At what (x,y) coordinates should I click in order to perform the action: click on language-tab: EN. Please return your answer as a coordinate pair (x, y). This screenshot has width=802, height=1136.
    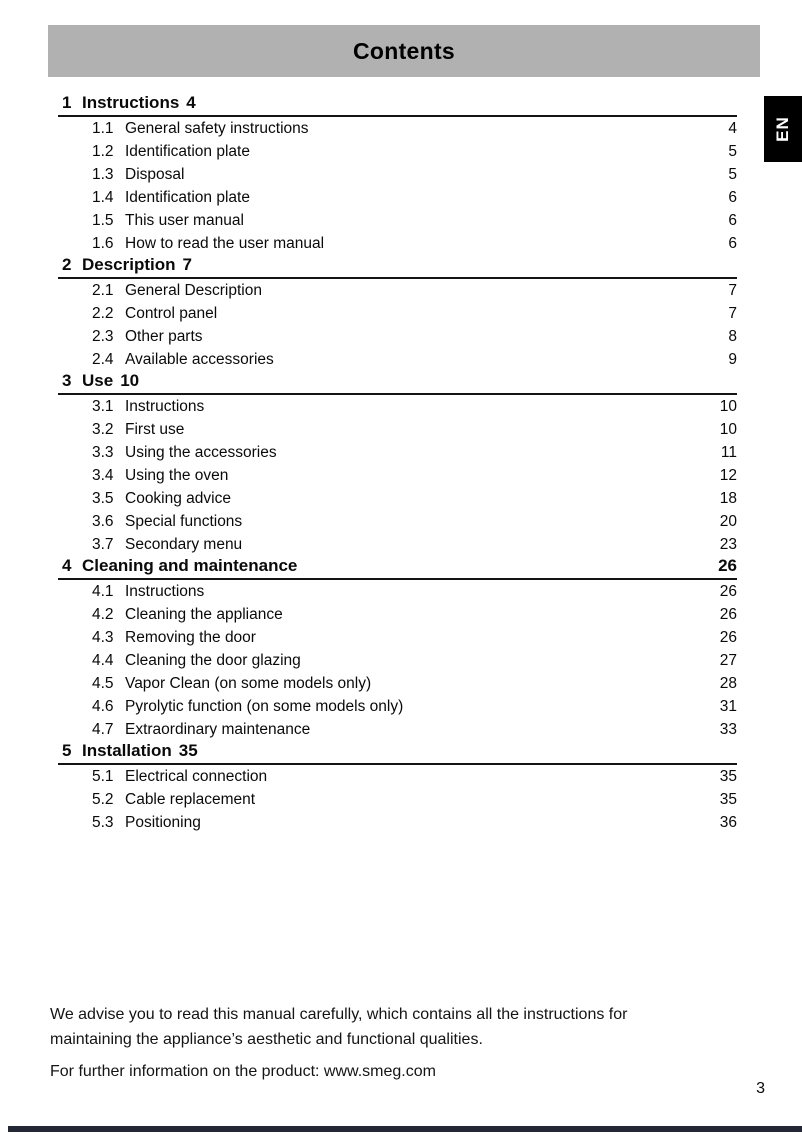
    Looking at the image, I should click on (783, 129).